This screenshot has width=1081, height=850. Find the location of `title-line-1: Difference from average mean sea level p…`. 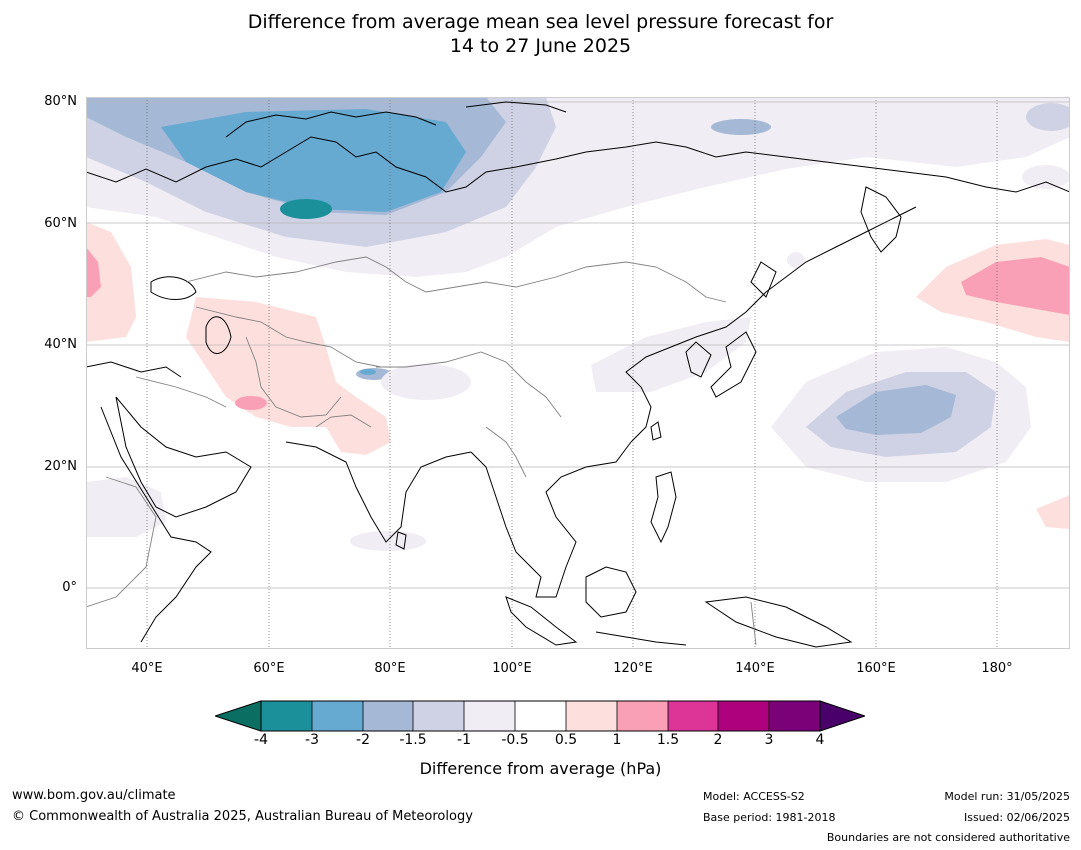

title-line-1: Difference from average mean sea level p… is located at coordinates (540, 22).